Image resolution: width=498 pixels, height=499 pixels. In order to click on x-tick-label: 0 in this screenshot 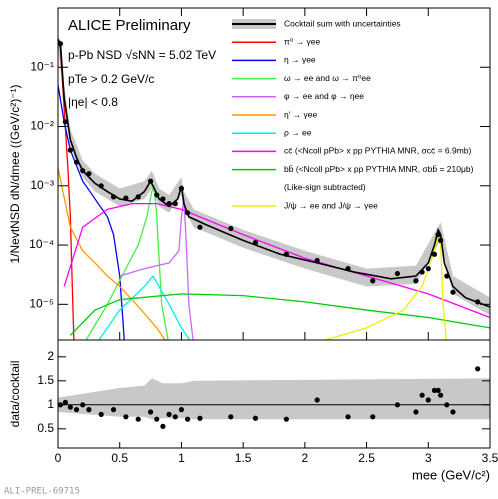, I will do `click(58, 458)`.